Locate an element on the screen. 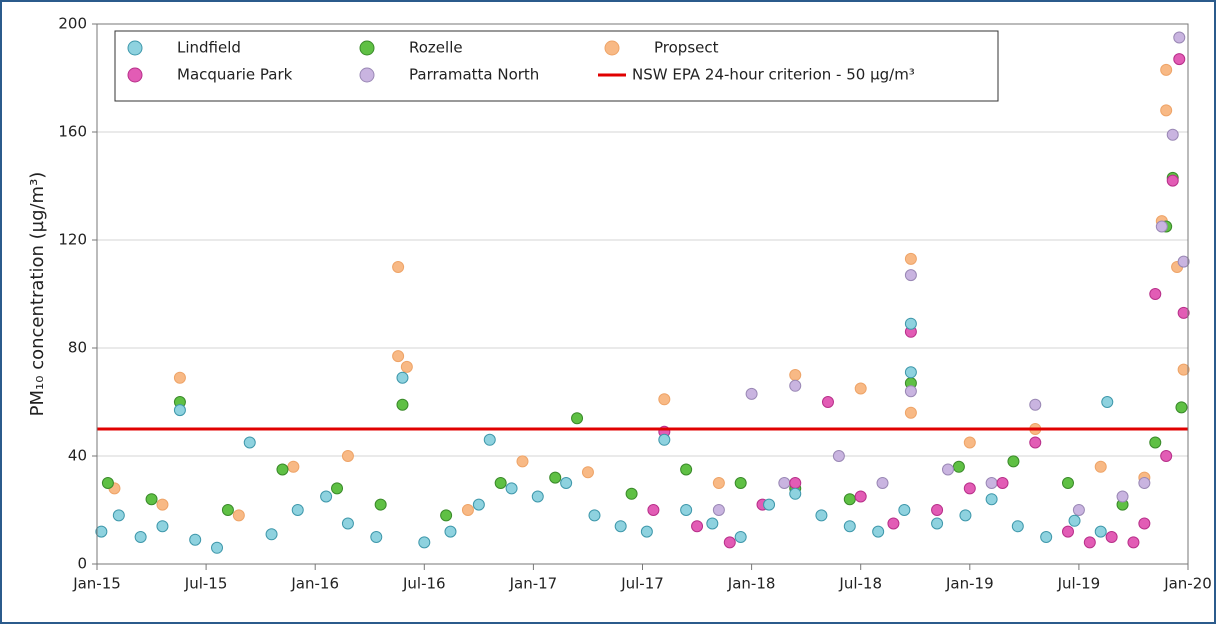 This screenshot has width=1216, height=624. y-tick-label: 200 is located at coordinates (72, 24).